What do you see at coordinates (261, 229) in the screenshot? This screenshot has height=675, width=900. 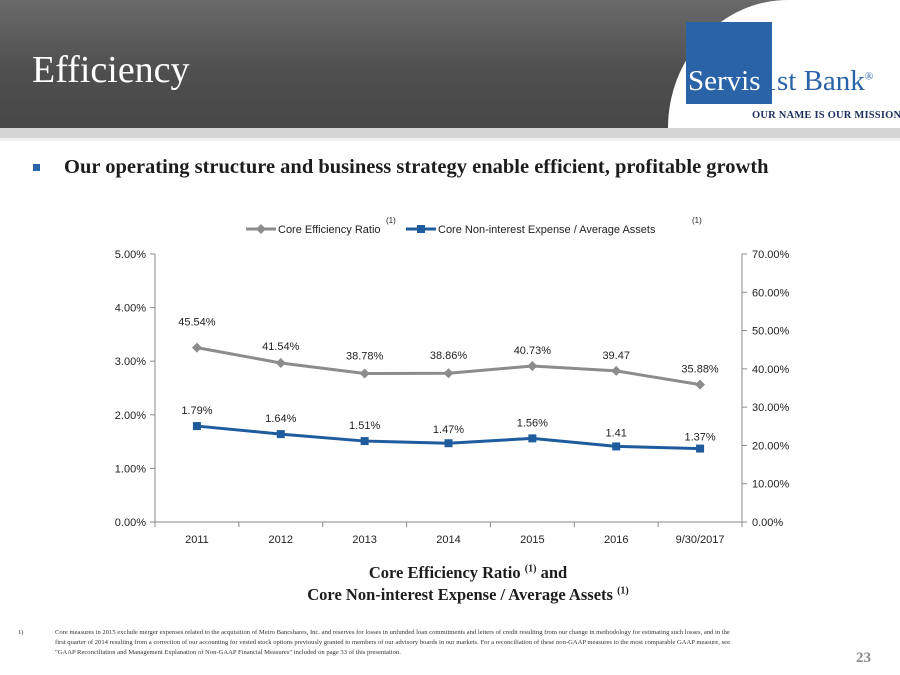 I see `legend-efficiency-marker` at bounding box center [261, 229].